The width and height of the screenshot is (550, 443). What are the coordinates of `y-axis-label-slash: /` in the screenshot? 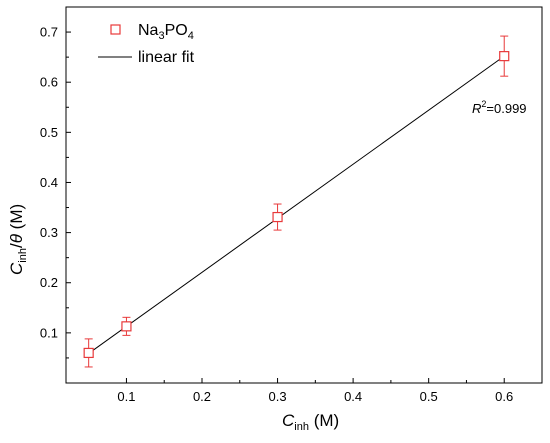 It's located at (16, 245).